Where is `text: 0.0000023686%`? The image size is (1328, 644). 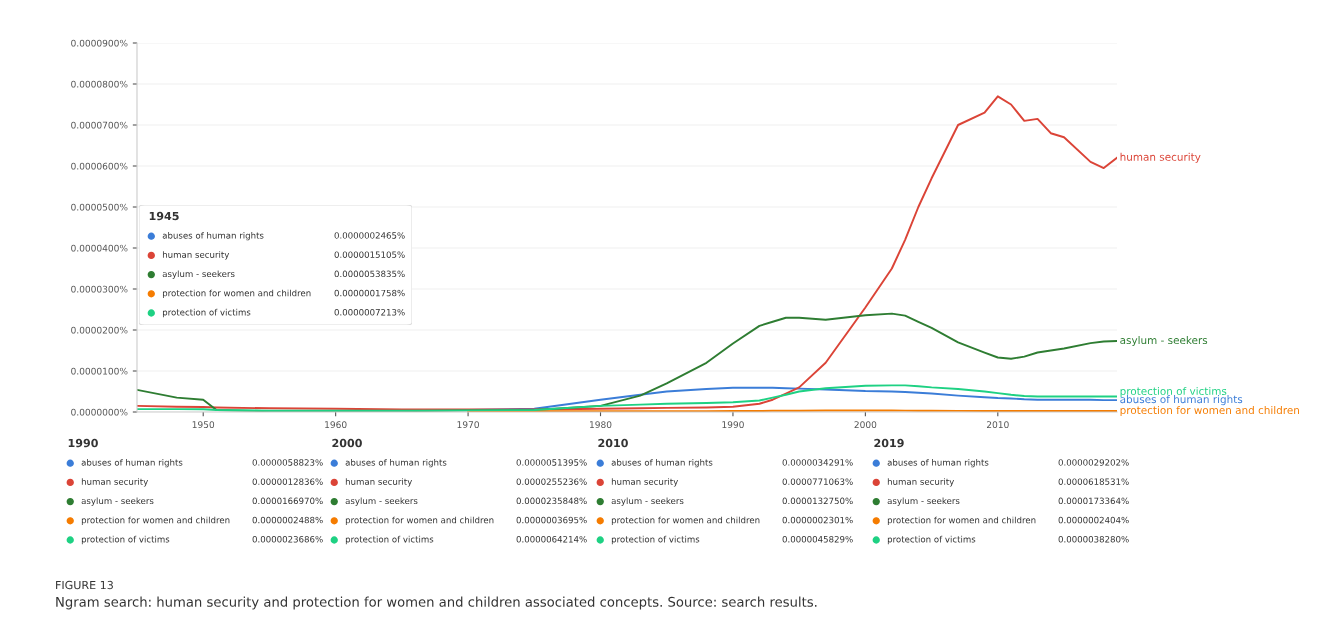
text: 0.0000023686% is located at coordinates (287, 539).